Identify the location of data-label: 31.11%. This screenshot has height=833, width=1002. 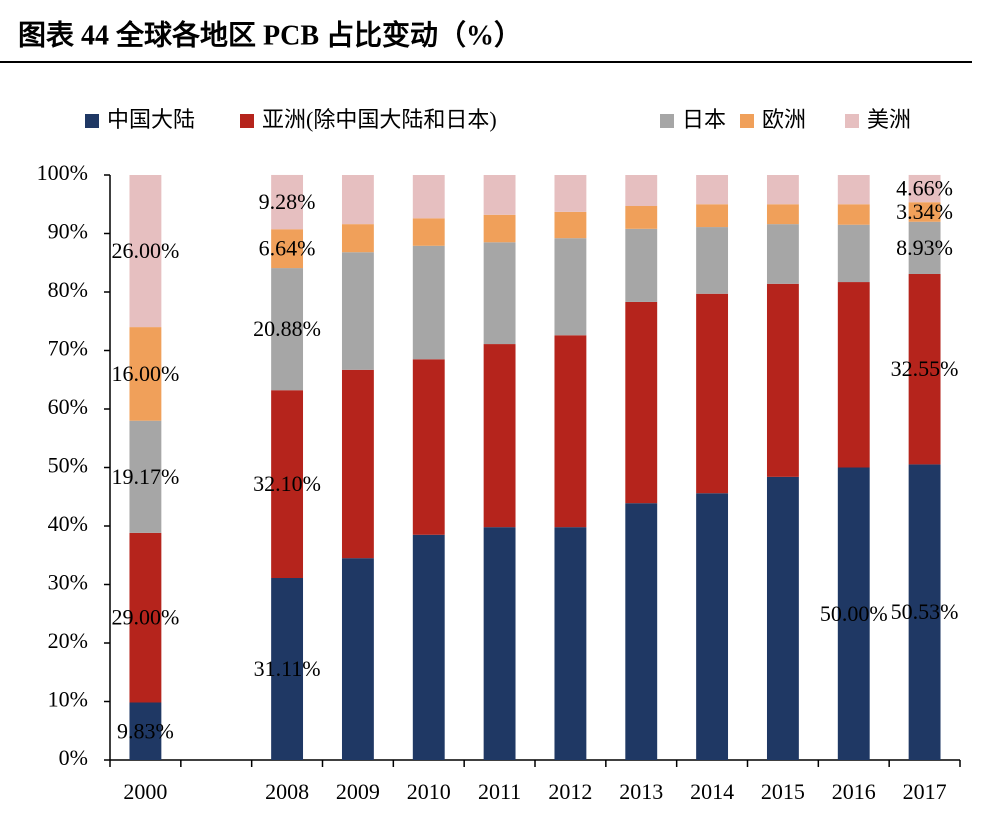
(287, 668).